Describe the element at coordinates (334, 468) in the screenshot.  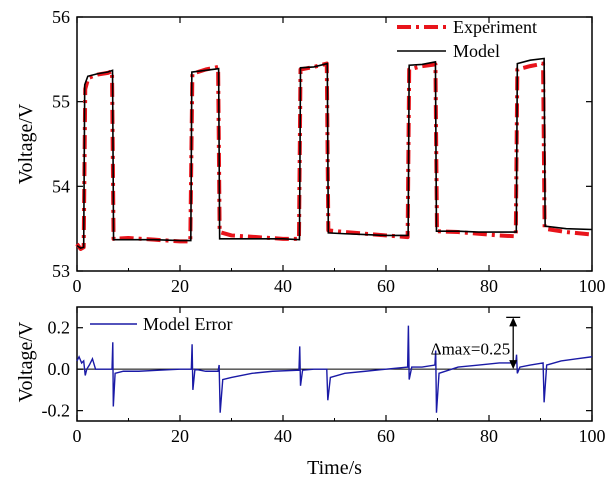
I see `x-axis-label: Time/s` at that location.